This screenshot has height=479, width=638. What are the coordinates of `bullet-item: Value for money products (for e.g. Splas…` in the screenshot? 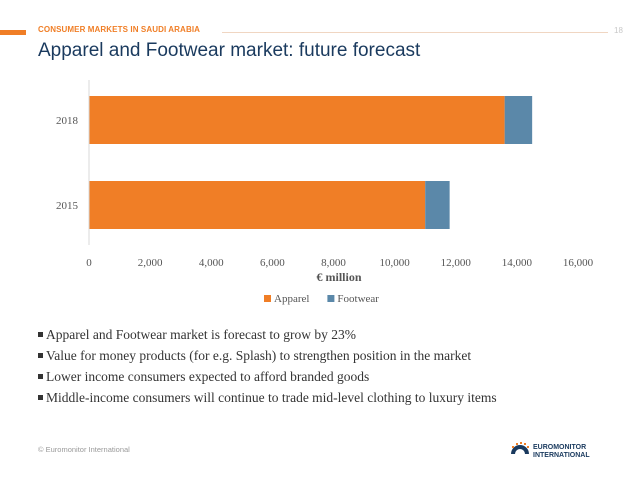 It's located at (267, 355).